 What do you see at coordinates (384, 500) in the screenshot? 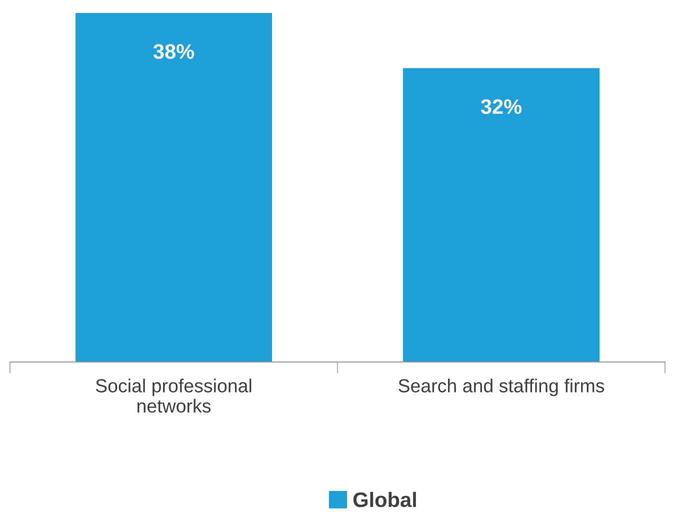
I see `legend-label: Global` at bounding box center [384, 500].